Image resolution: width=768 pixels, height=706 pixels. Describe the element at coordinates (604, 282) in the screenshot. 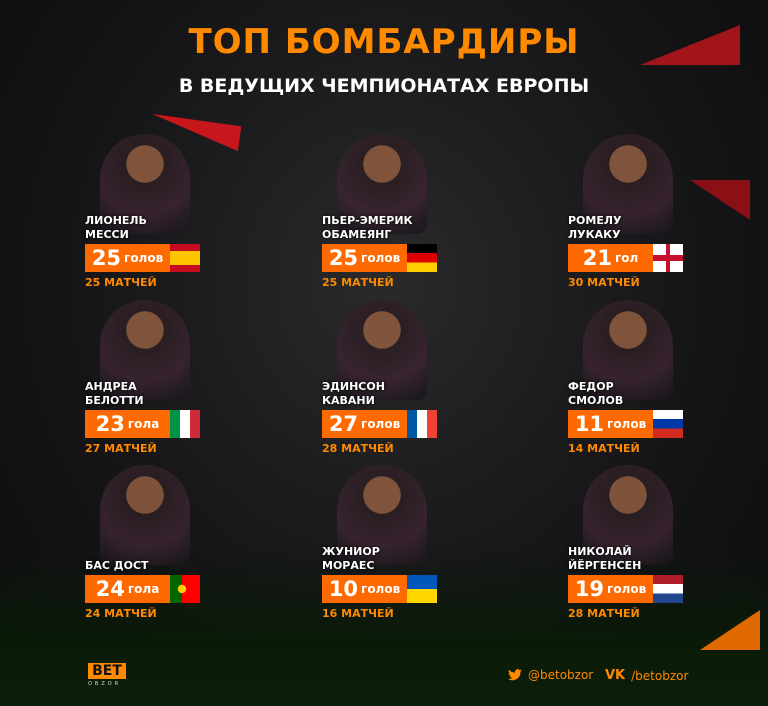

I see `matches-count: 30 МАТЧЕЙ` at that location.